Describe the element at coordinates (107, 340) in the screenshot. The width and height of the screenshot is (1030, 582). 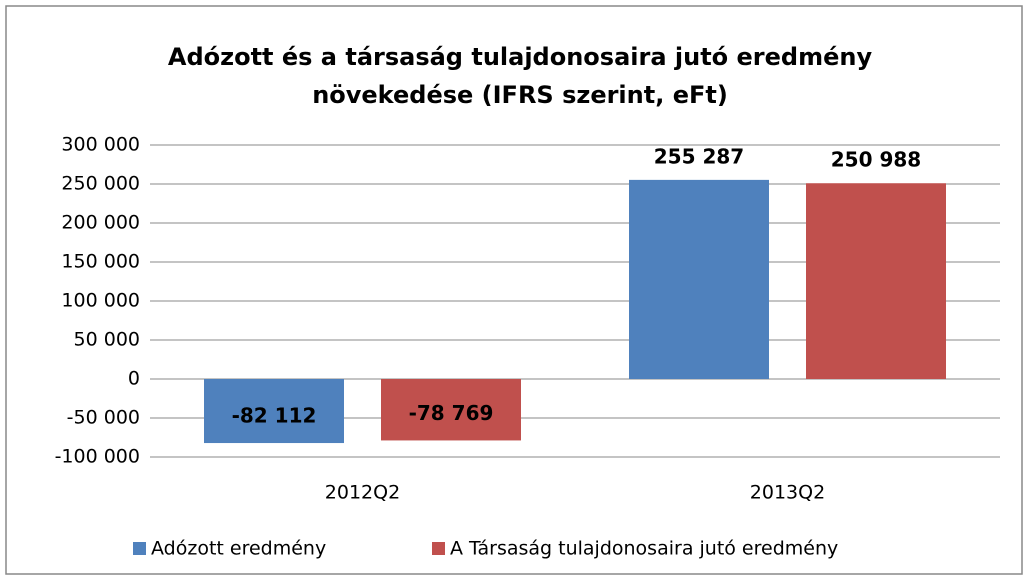
I see `y-tick-label: 50 000` at that location.